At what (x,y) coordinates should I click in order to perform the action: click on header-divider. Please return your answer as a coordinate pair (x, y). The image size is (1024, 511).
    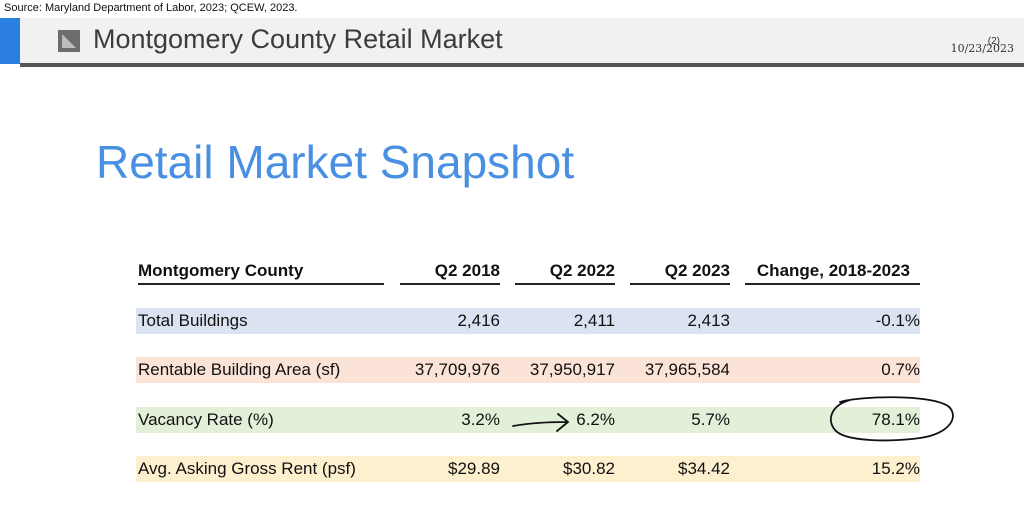
    Looking at the image, I should click on (522, 65).